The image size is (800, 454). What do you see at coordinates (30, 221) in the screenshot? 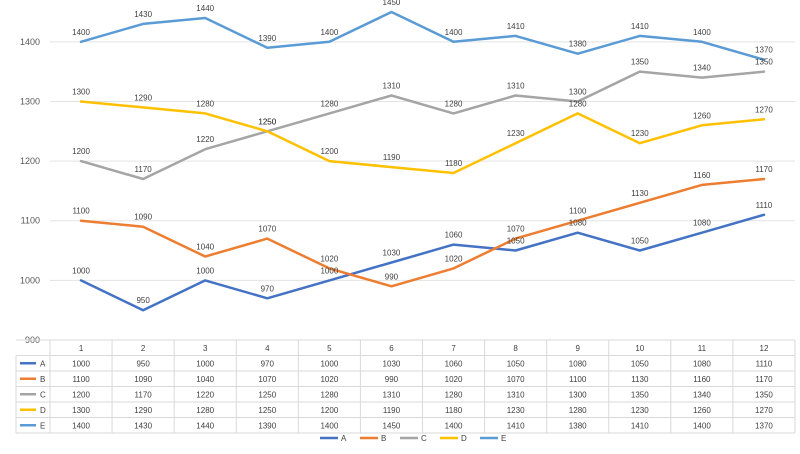
I see `y-tick-label: 1100` at bounding box center [30, 221].